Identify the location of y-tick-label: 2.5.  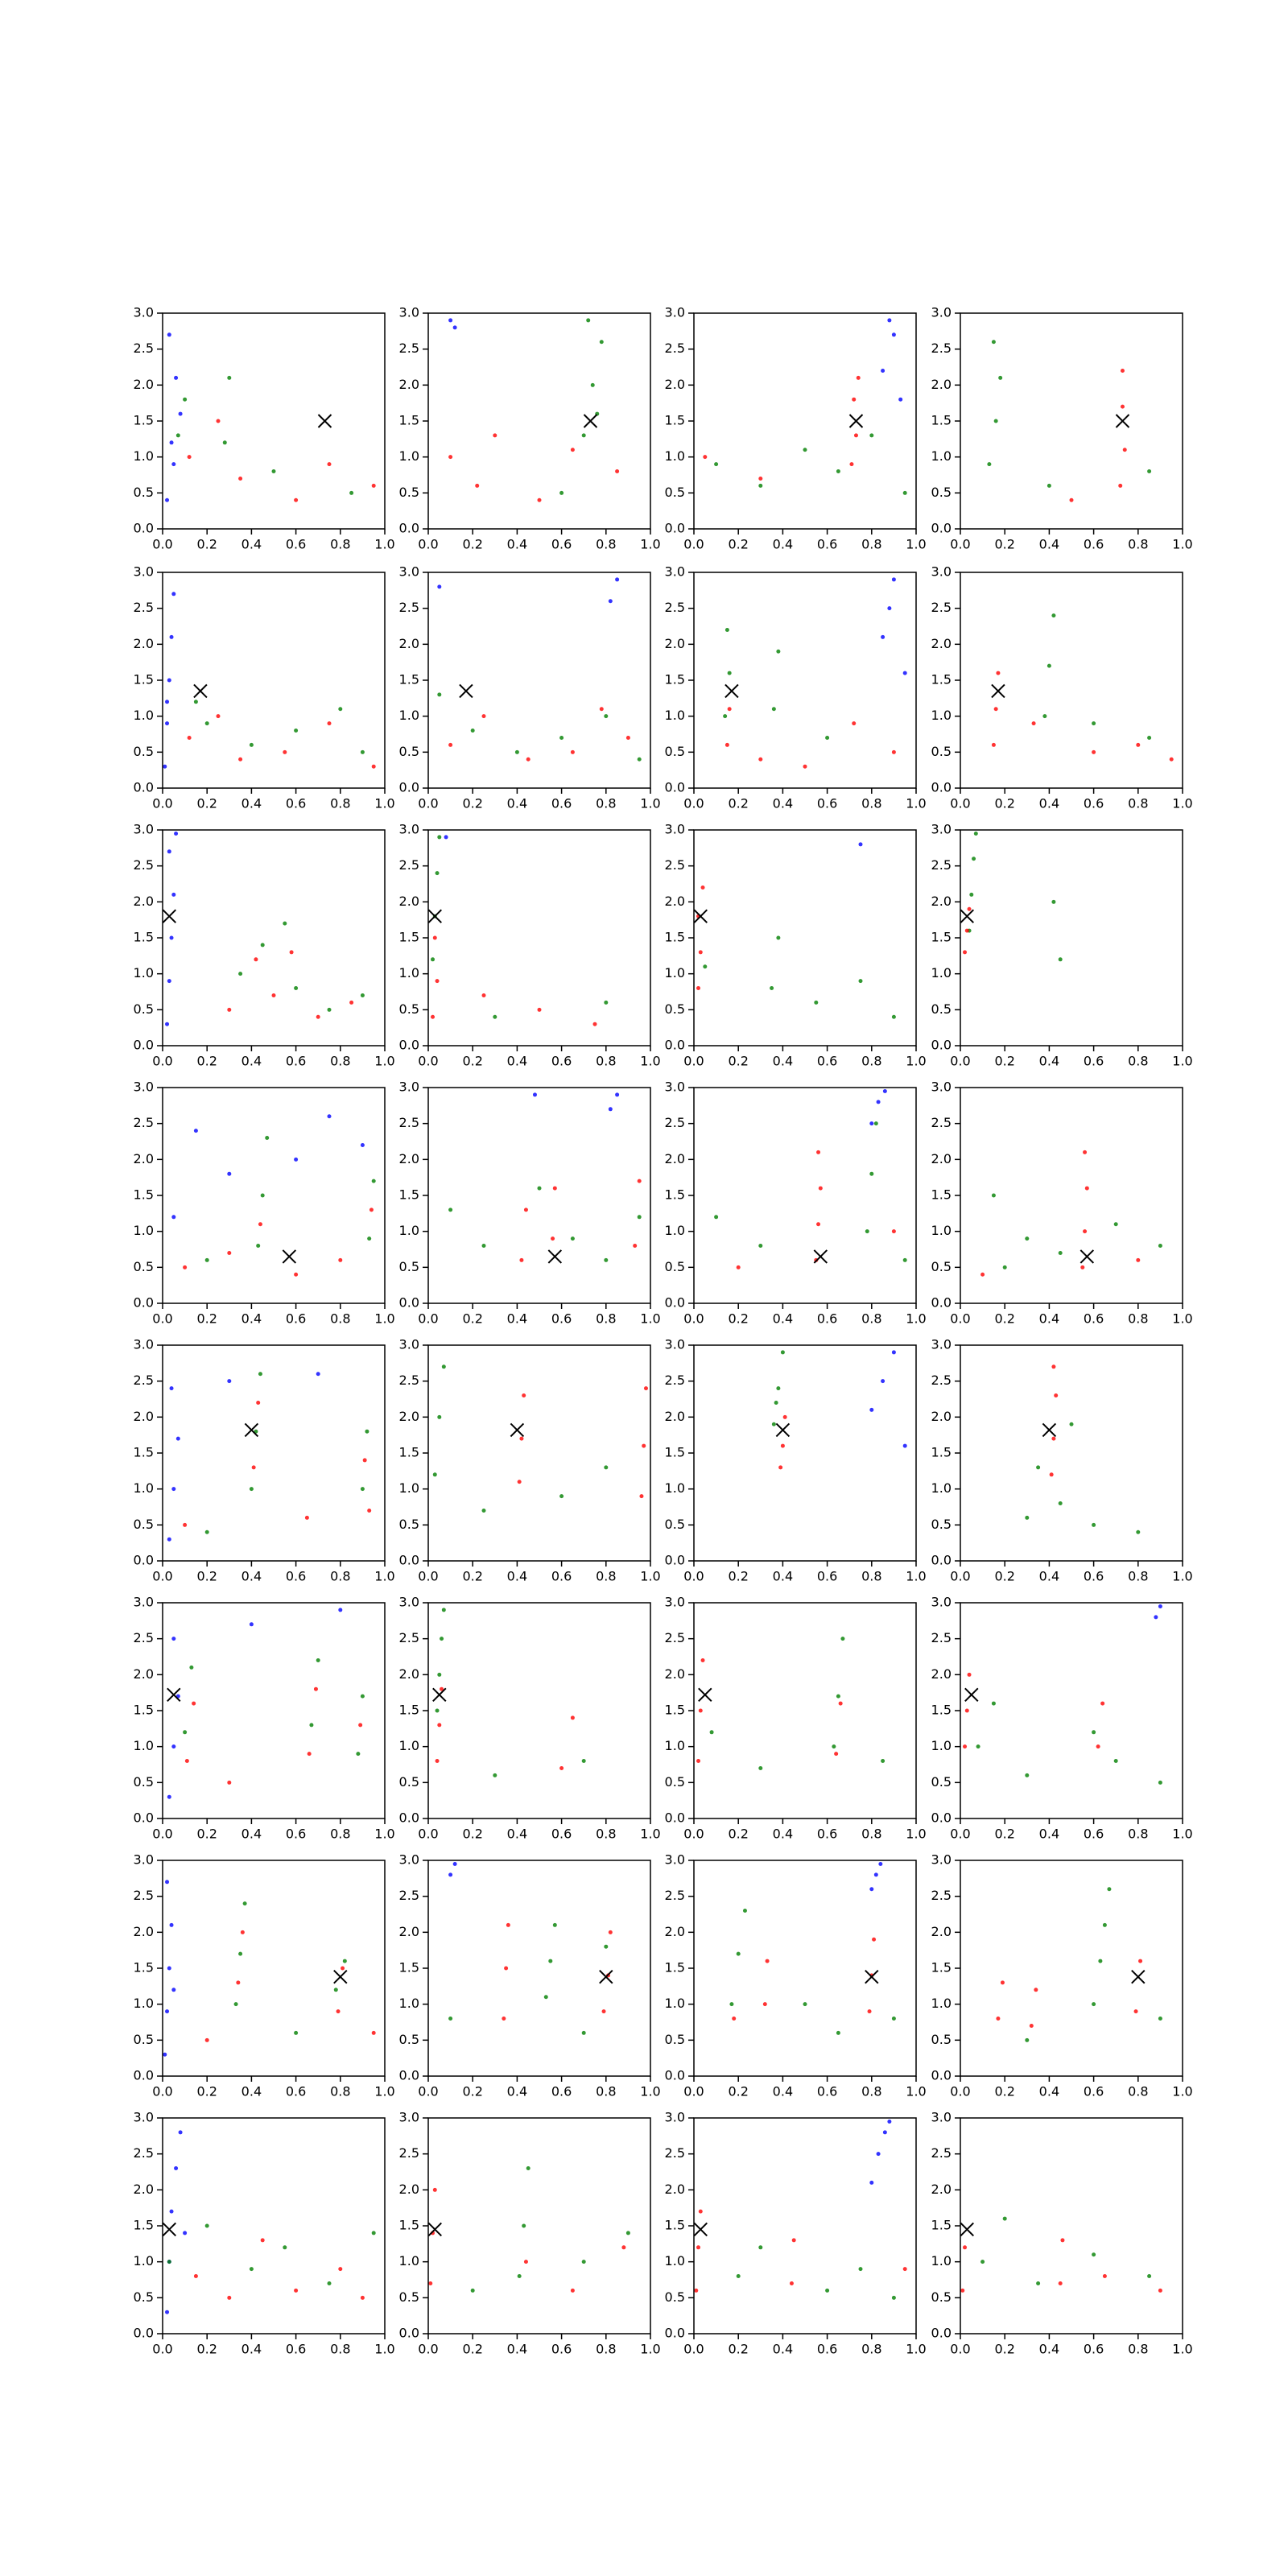
(144, 865).